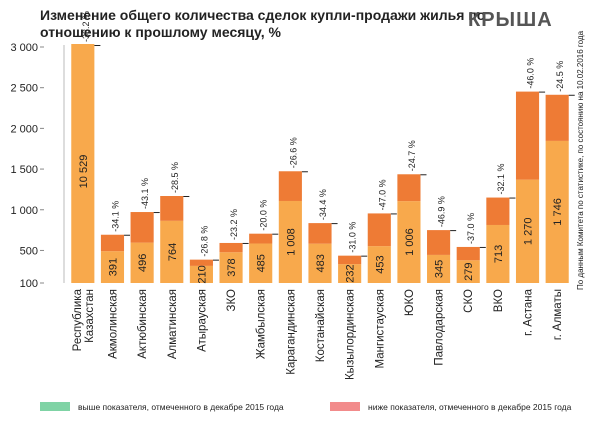  I want to click on y-tick-label: 1 500, so click(24, 170).